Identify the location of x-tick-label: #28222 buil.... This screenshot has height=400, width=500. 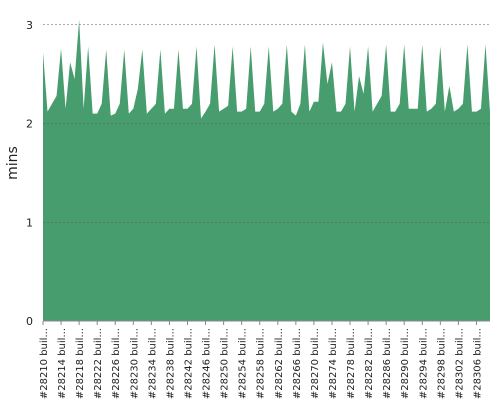
(98, 363).